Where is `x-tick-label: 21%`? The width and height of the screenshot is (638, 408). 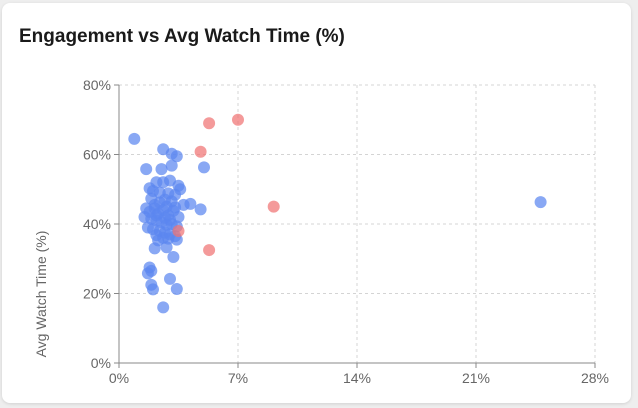 x-tick-label: 21% is located at coordinates (476, 378).